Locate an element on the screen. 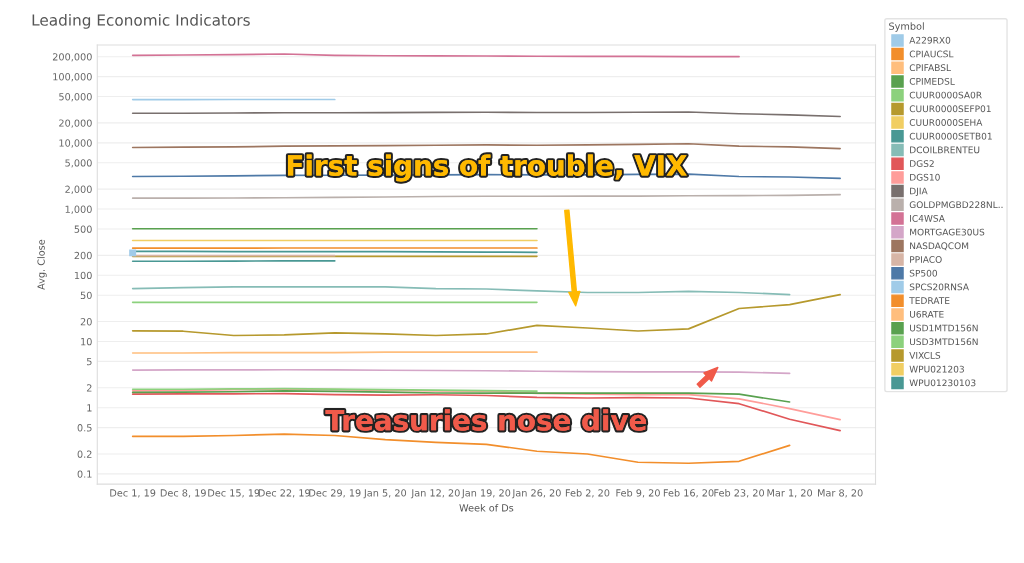  legend-label: SP500 is located at coordinates (923, 273).